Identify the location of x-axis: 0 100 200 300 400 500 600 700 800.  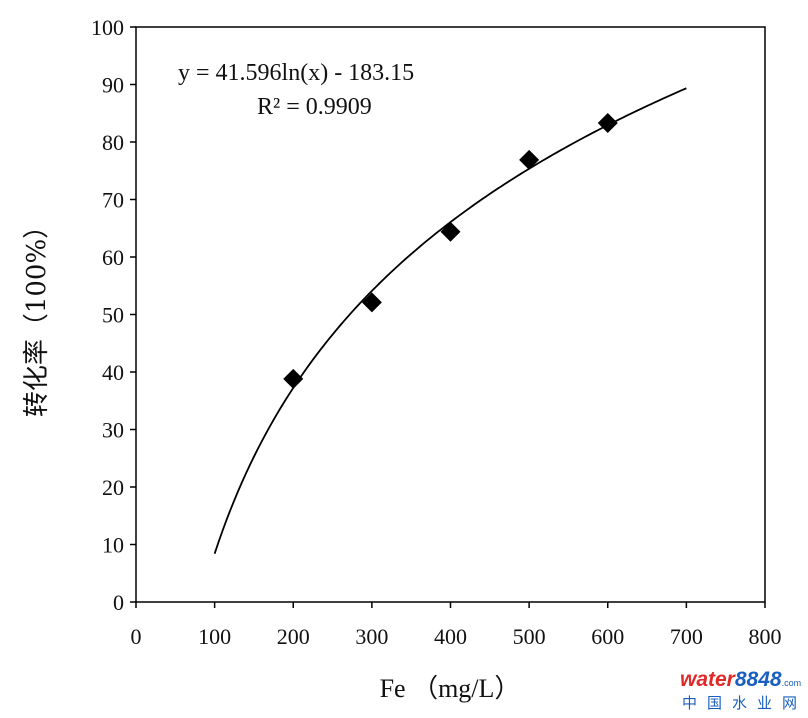
(456, 625).